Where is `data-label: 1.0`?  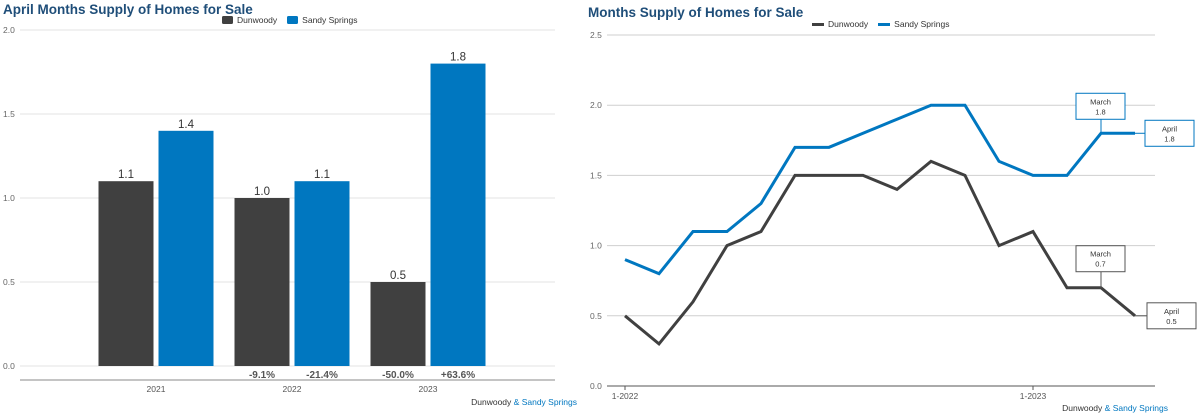 data-label: 1.0 is located at coordinates (262, 192).